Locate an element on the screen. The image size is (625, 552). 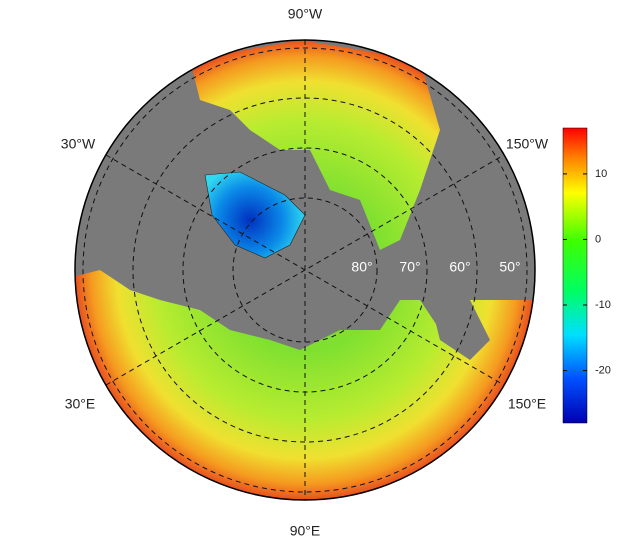
meridian-label: 150°E is located at coordinates (527, 404).